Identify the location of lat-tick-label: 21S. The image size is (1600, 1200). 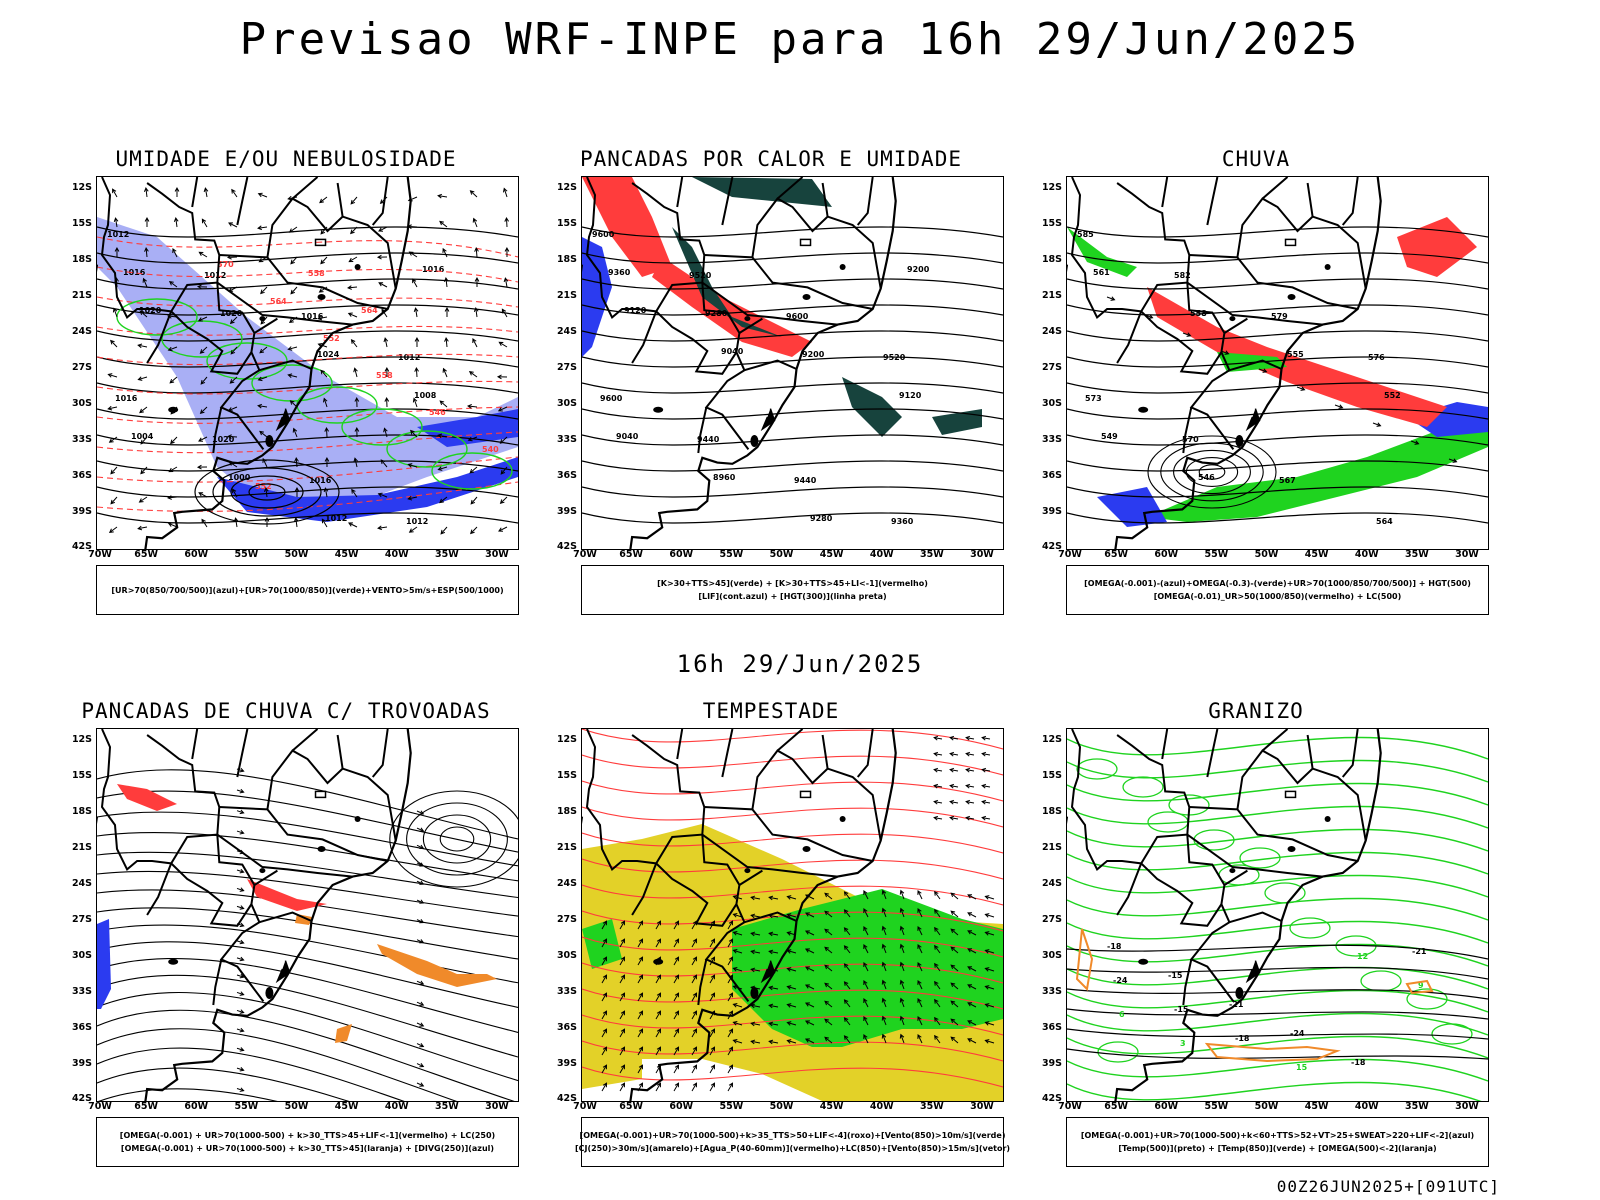
(566, 295).